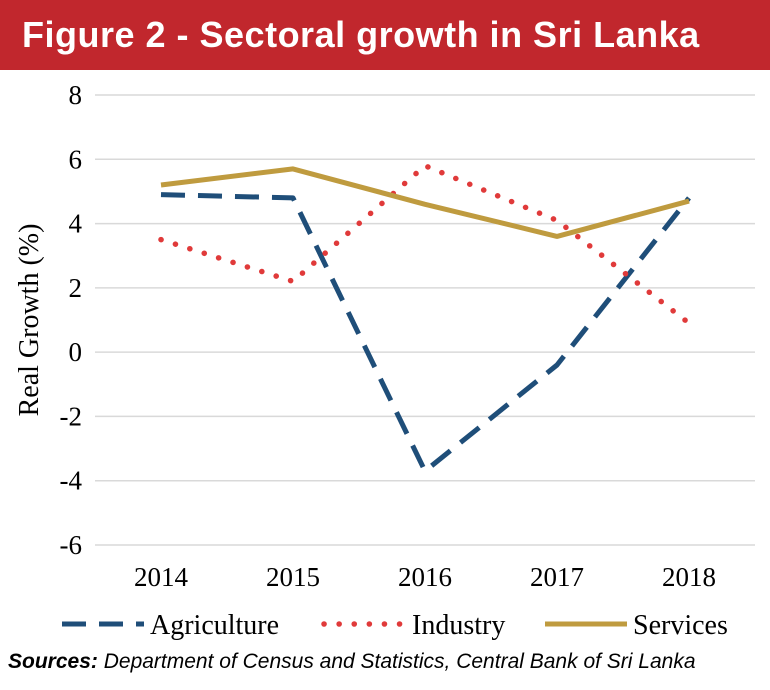 This screenshot has width=770, height=690. I want to click on sources-label: Sources:, so click(53, 661).